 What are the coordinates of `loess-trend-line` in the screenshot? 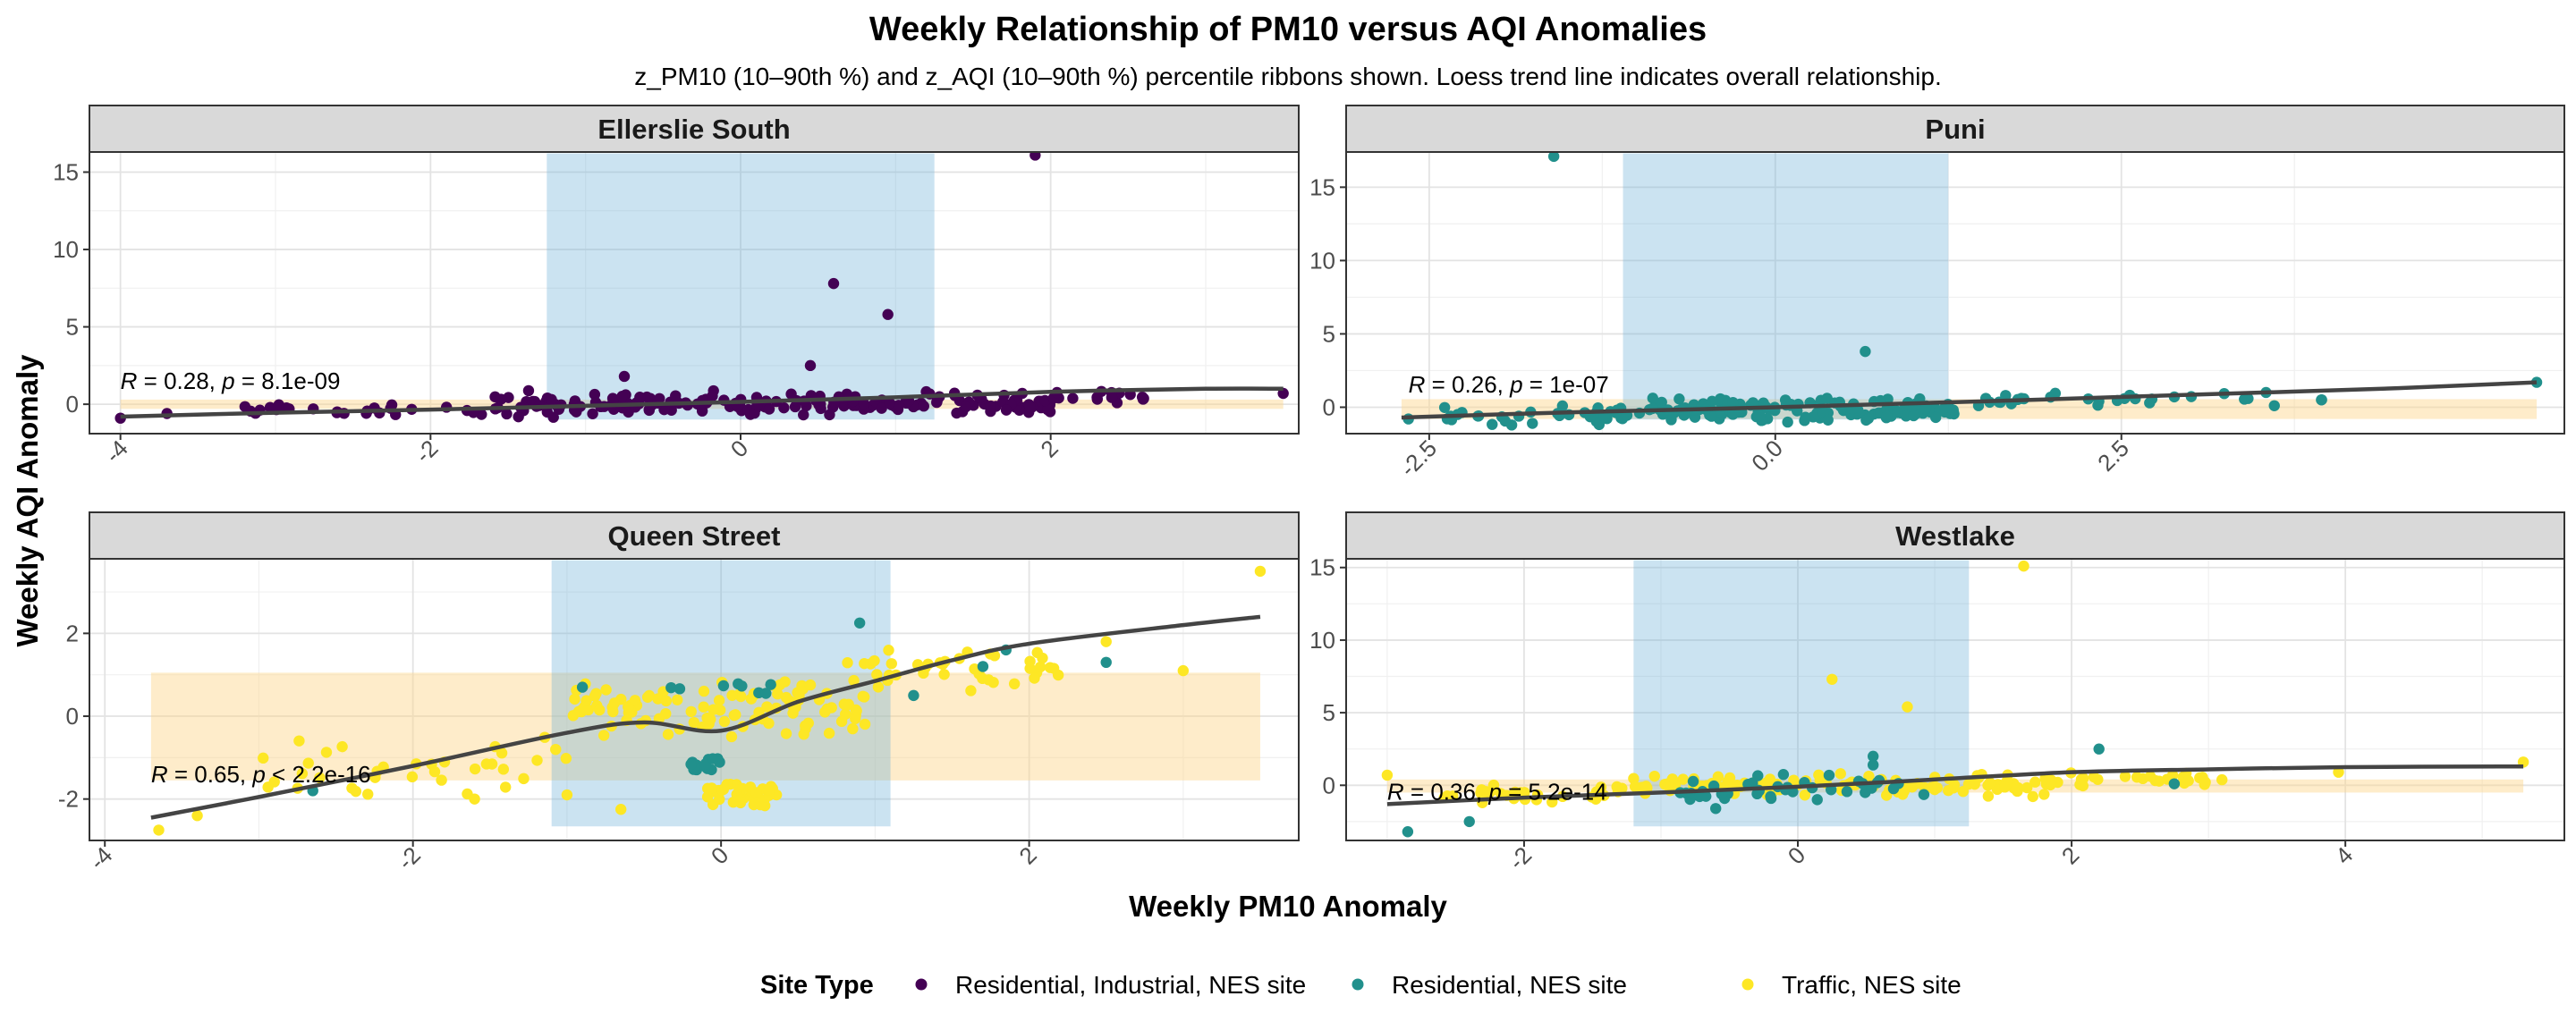 It's located at (705, 717).